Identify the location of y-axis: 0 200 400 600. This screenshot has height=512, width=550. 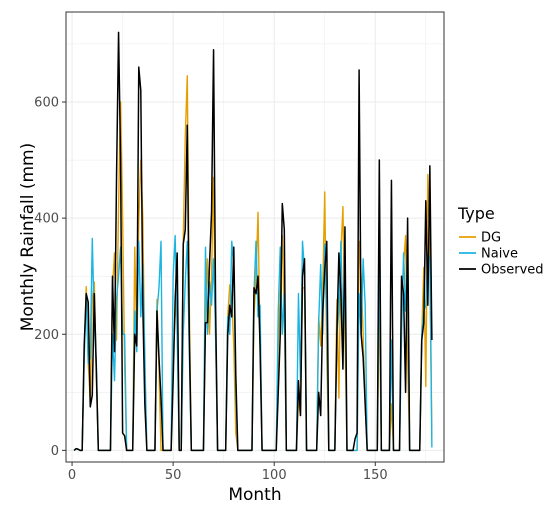
(50, 277).